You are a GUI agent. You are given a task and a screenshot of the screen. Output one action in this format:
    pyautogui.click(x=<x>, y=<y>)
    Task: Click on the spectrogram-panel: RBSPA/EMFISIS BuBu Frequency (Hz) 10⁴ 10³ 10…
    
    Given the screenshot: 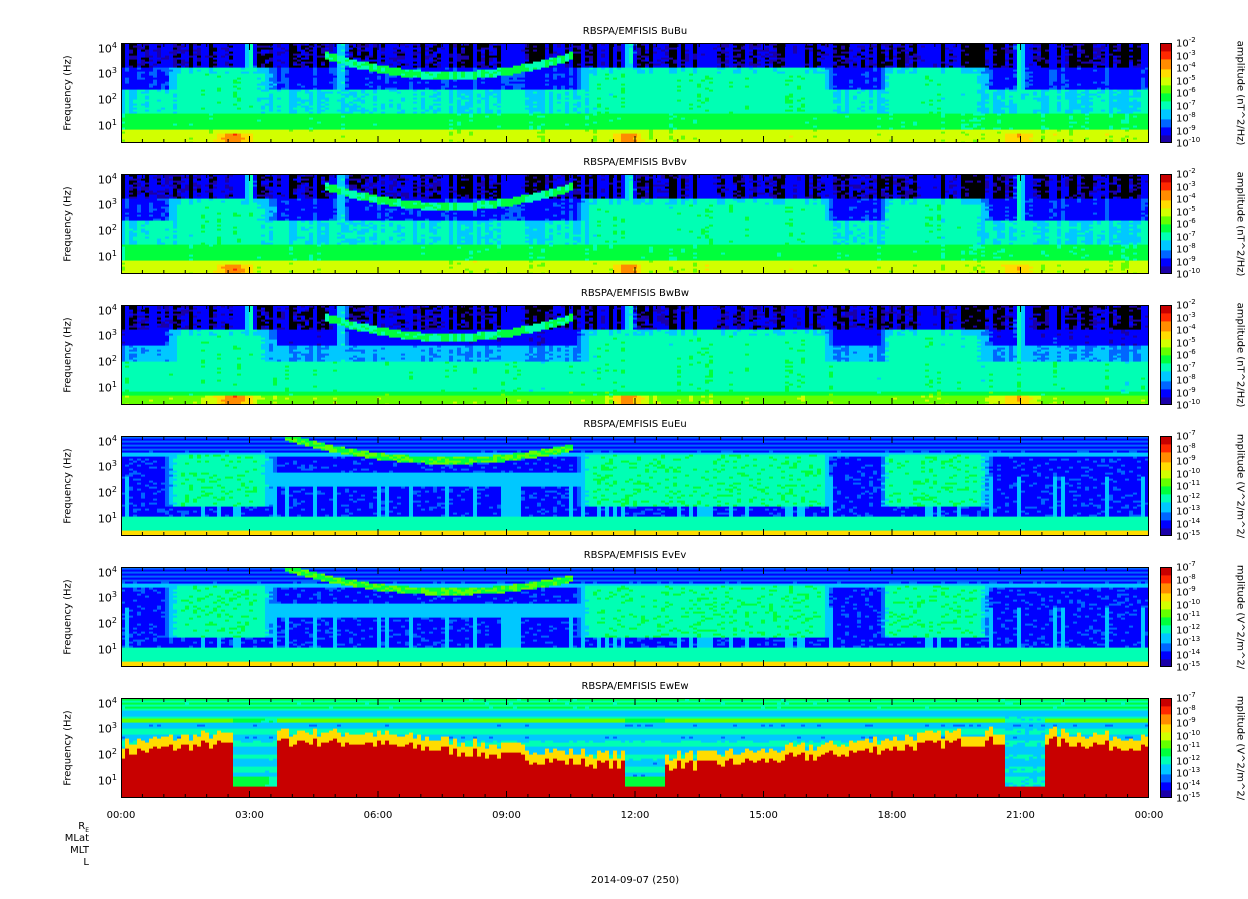 What is the action you would take?
    pyautogui.click(x=624, y=65)
    